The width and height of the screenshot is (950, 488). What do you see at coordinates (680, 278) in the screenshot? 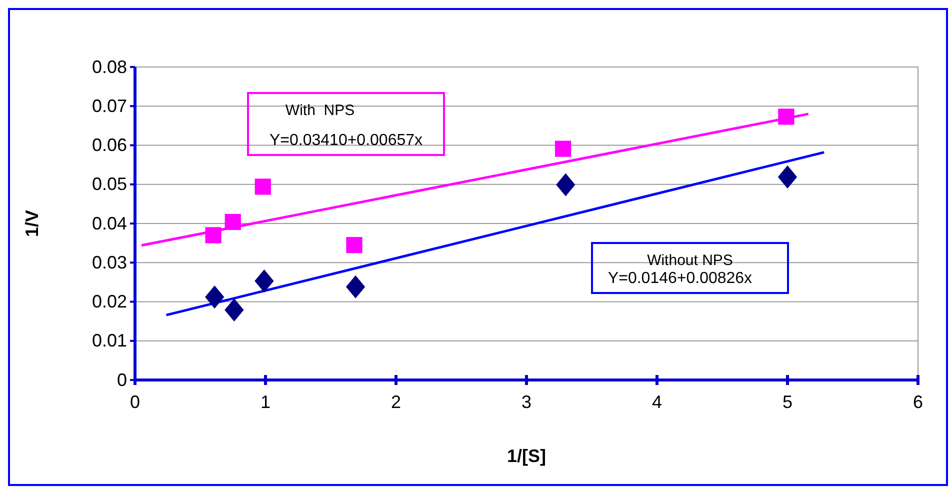
I see `annotation: Y=0.0146+0.00826x` at bounding box center [680, 278].